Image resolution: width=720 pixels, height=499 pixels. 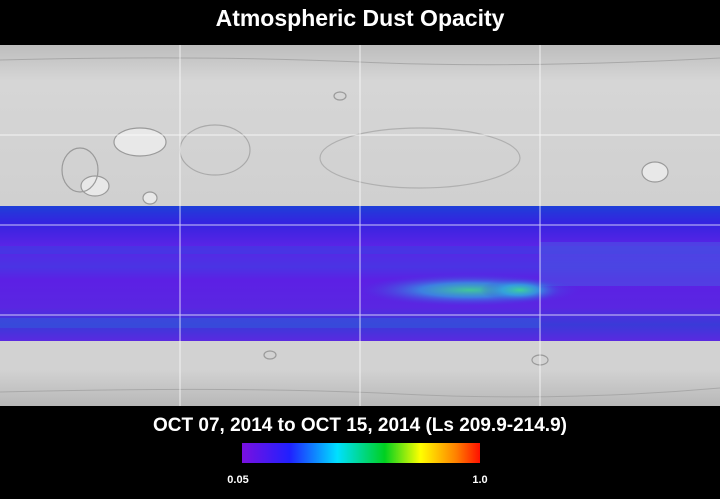 What do you see at coordinates (479, 480) in the screenshot?
I see `colorbar-max-label: 1.0` at bounding box center [479, 480].